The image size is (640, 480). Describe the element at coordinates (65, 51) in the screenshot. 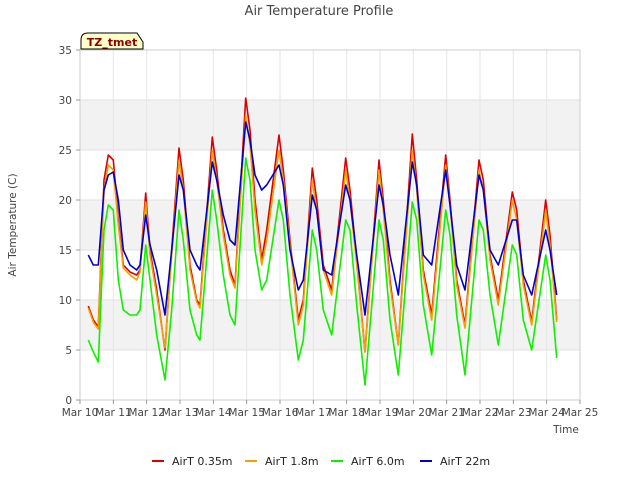

I see `y-tick-label: 35` at that location.